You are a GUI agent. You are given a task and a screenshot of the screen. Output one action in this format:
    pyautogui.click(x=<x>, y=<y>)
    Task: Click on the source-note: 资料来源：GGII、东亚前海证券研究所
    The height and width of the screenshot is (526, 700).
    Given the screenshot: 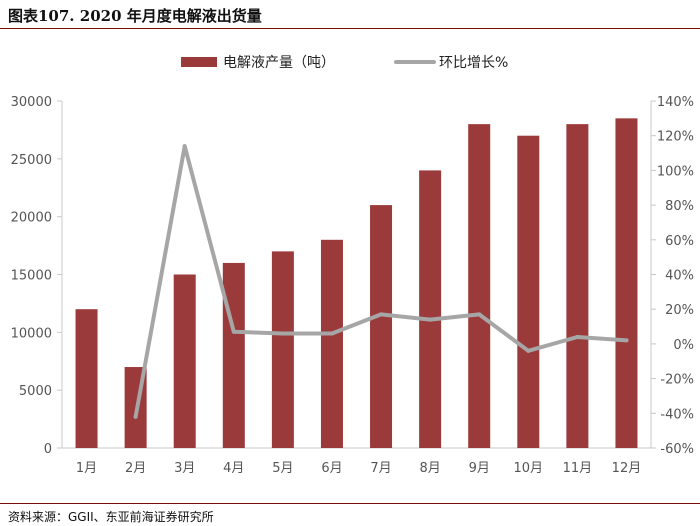 What is the action you would take?
    pyautogui.click(x=111, y=517)
    